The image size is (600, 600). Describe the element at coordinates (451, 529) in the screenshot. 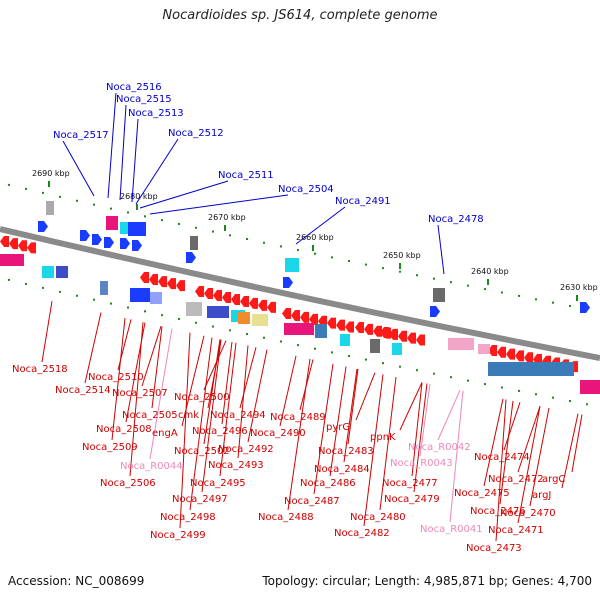

I see `gene-label-bottom: Noca_R0041` at that location.